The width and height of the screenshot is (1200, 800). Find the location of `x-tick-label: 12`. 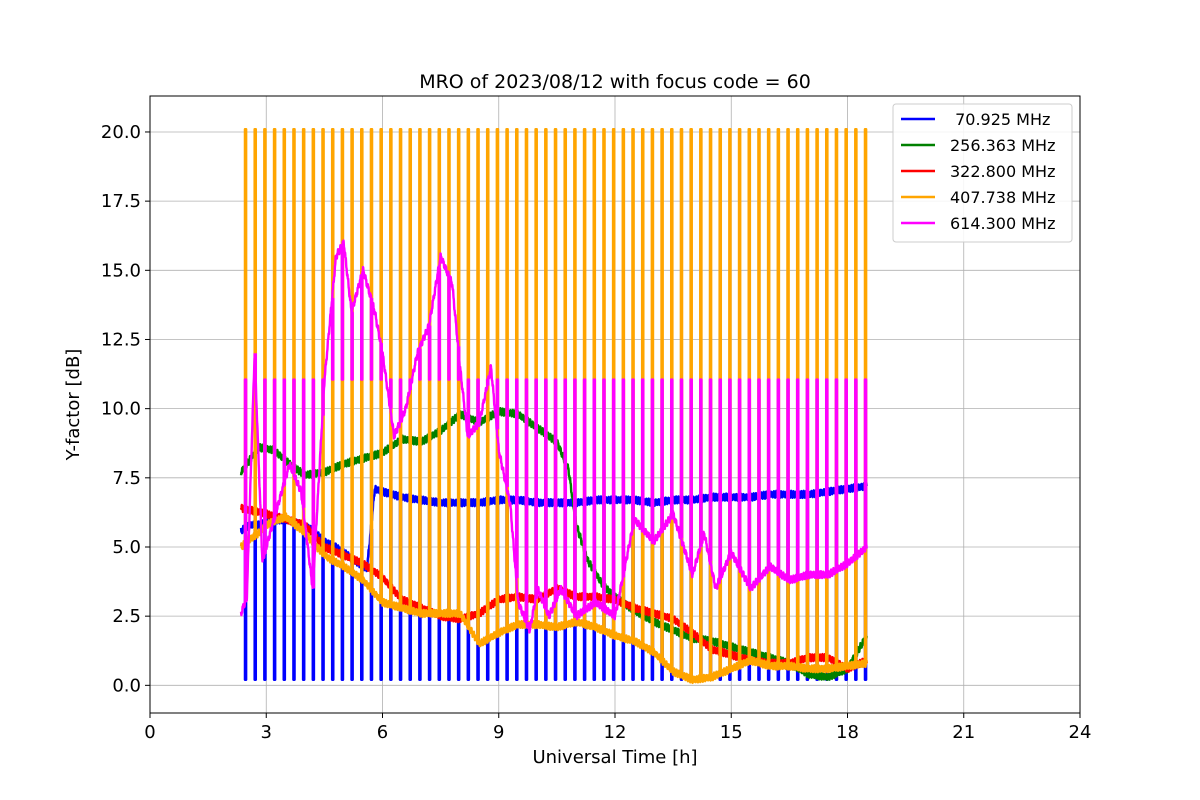

x-tick-label: 12 is located at coordinates (615, 732).